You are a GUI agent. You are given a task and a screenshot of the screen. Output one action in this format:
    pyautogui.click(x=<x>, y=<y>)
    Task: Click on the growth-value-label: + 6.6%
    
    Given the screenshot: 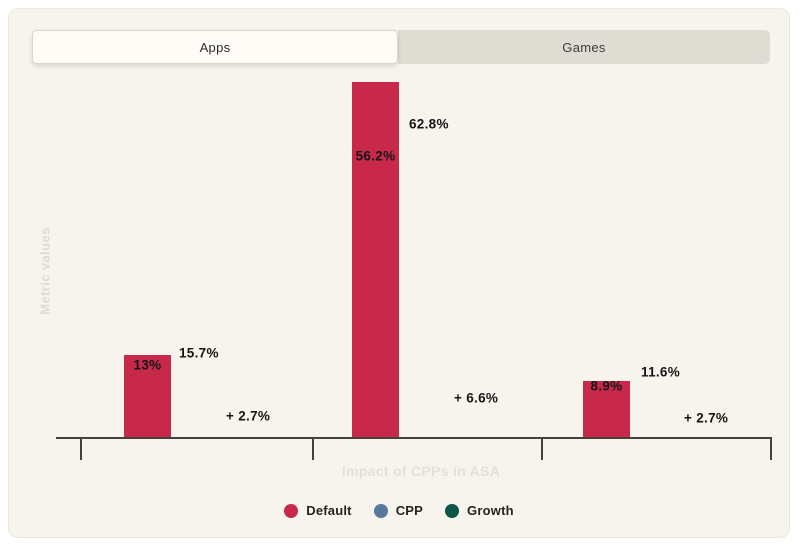 What is the action you would take?
    pyautogui.click(x=476, y=398)
    